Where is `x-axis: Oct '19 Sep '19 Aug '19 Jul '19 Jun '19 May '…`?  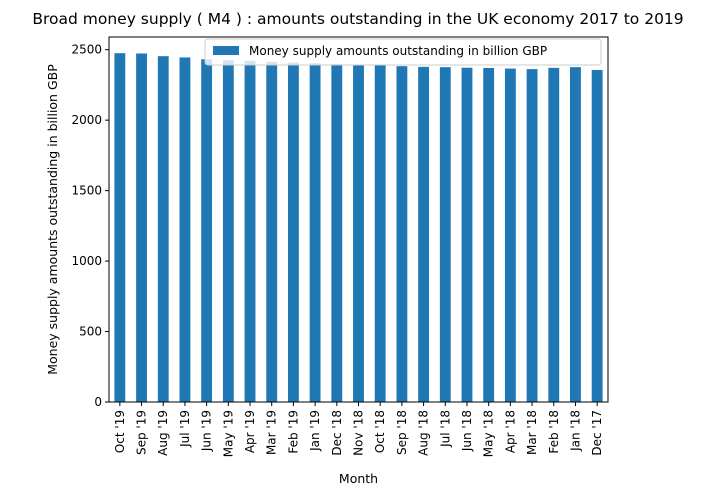
x-axis: Oct '19 Sep '19 Aug '19 Jul '19 Jun '19 May '… is located at coordinates (358, 429).